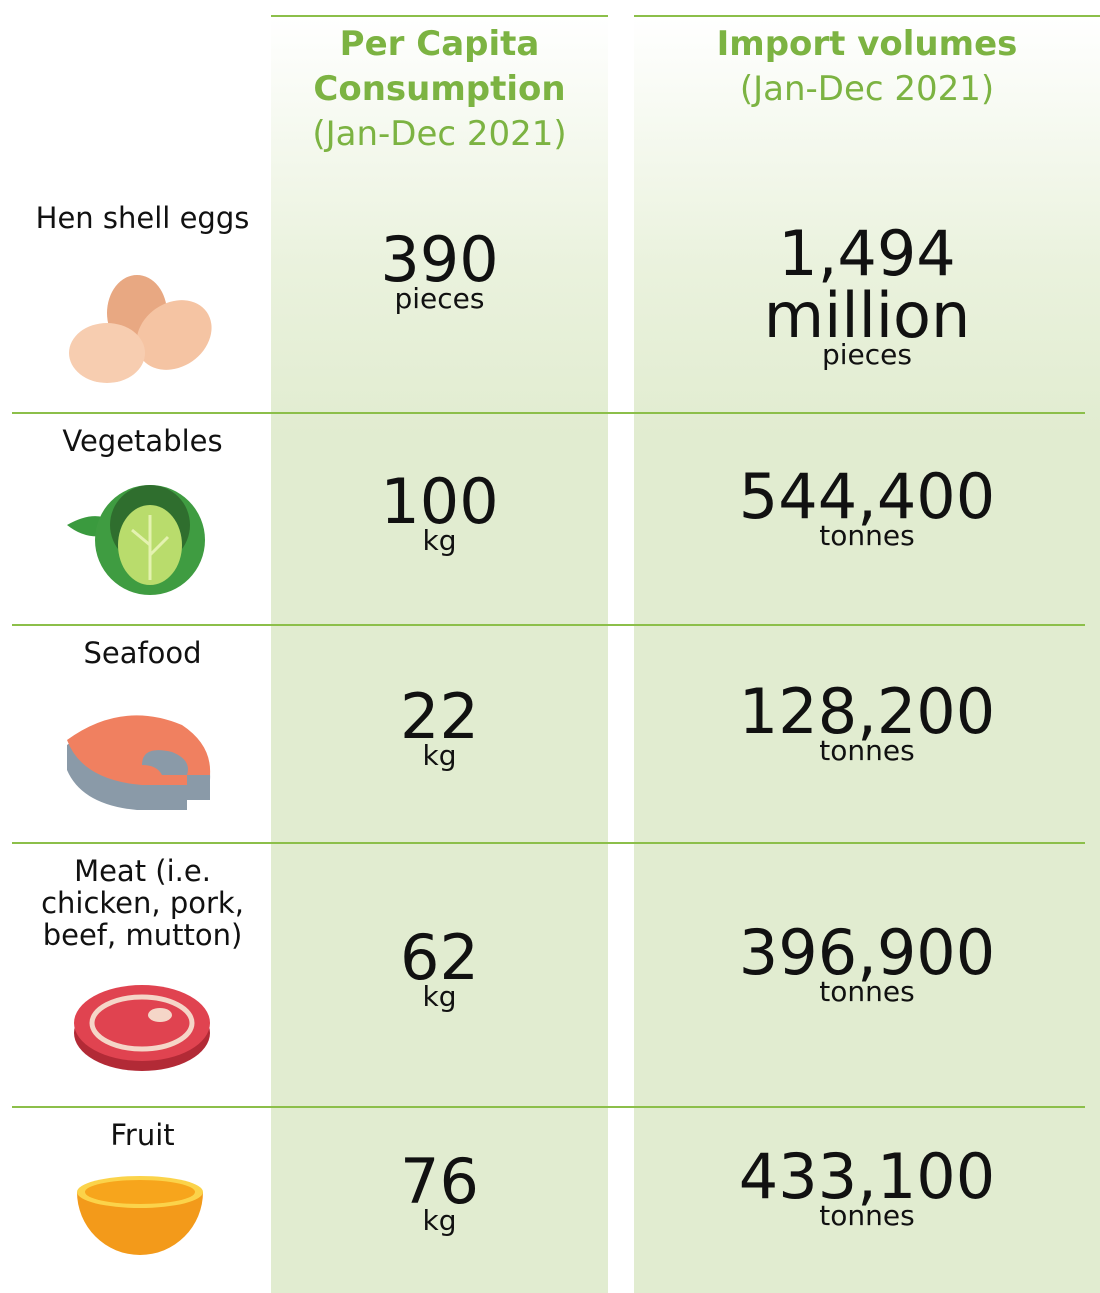  What do you see at coordinates (439, 66) in the screenshot?
I see `header-title: Per Capita Consumption` at bounding box center [439, 66].